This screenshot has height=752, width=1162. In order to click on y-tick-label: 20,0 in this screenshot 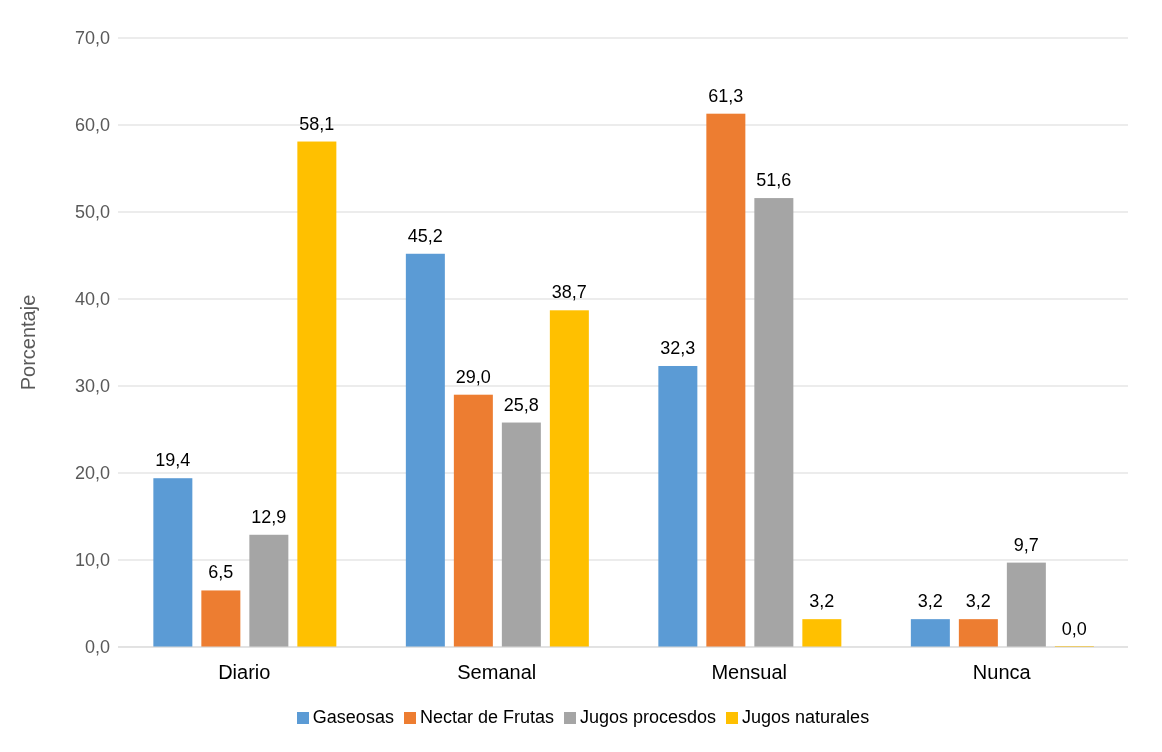, I will do `click(92, 473)`.